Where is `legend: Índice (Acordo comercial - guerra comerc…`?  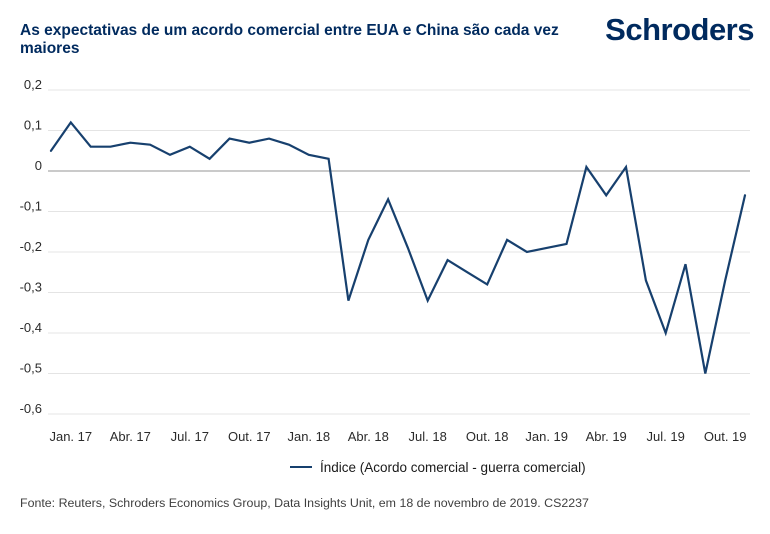 legend: Índice (Acordo comercial - guerra comerc… is located at coordinates (438, 467).